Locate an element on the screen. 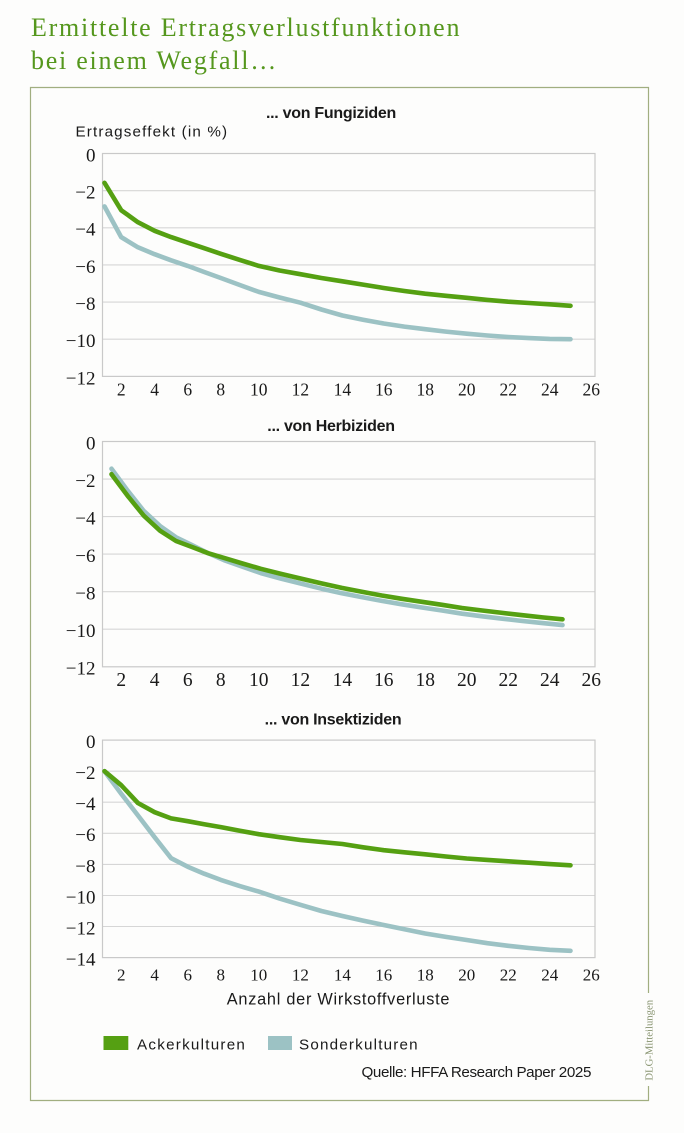 This screenshot has height=1133, width=684. svg-text: Sonderkulturen is located at coordinates (359, 1045).